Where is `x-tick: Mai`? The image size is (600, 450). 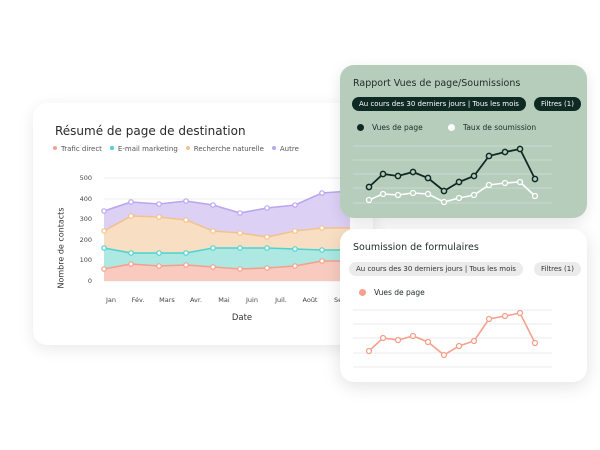 x-tick: Mai is located at coordinates (224, 300).